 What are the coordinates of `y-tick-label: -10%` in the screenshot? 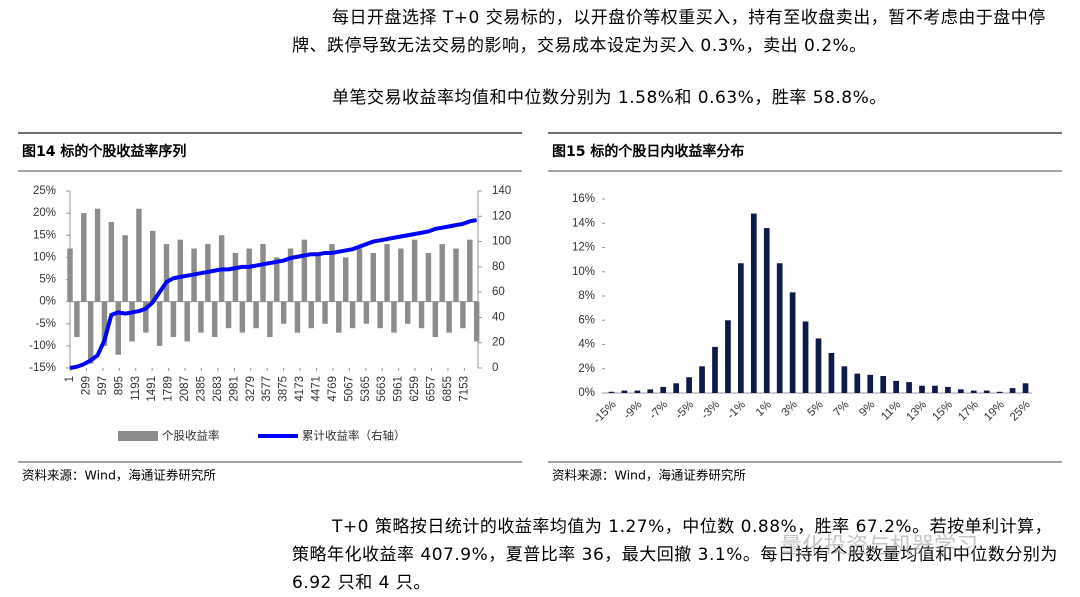 It's located at (42, 346).